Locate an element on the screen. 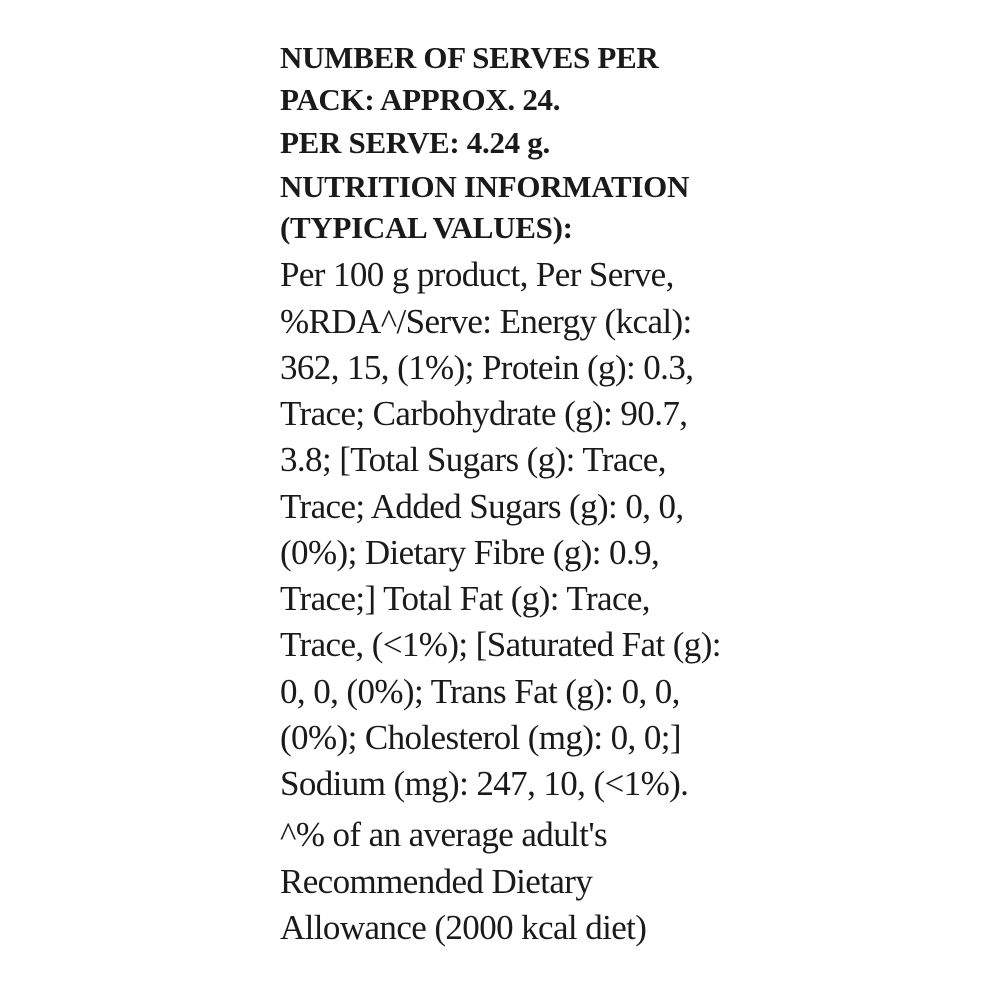 The width and height of the screenshot is (1000, 1000). footnote-line: Allowance (2000 kcal diet) is located at coordinates (463, 927).